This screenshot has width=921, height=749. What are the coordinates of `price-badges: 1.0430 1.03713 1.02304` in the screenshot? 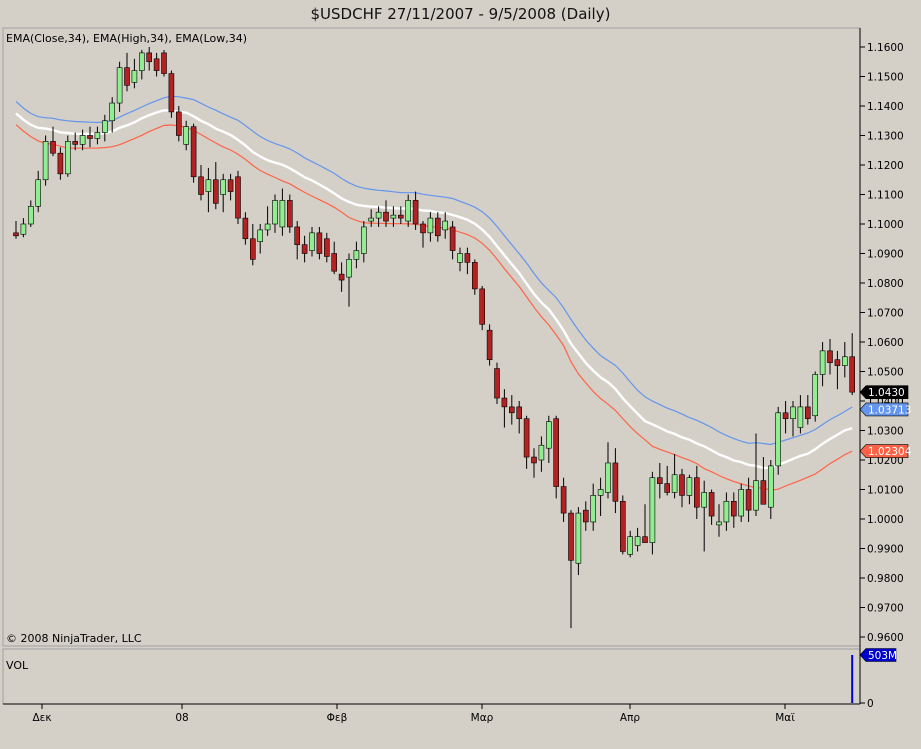 It's located at (885, 421).